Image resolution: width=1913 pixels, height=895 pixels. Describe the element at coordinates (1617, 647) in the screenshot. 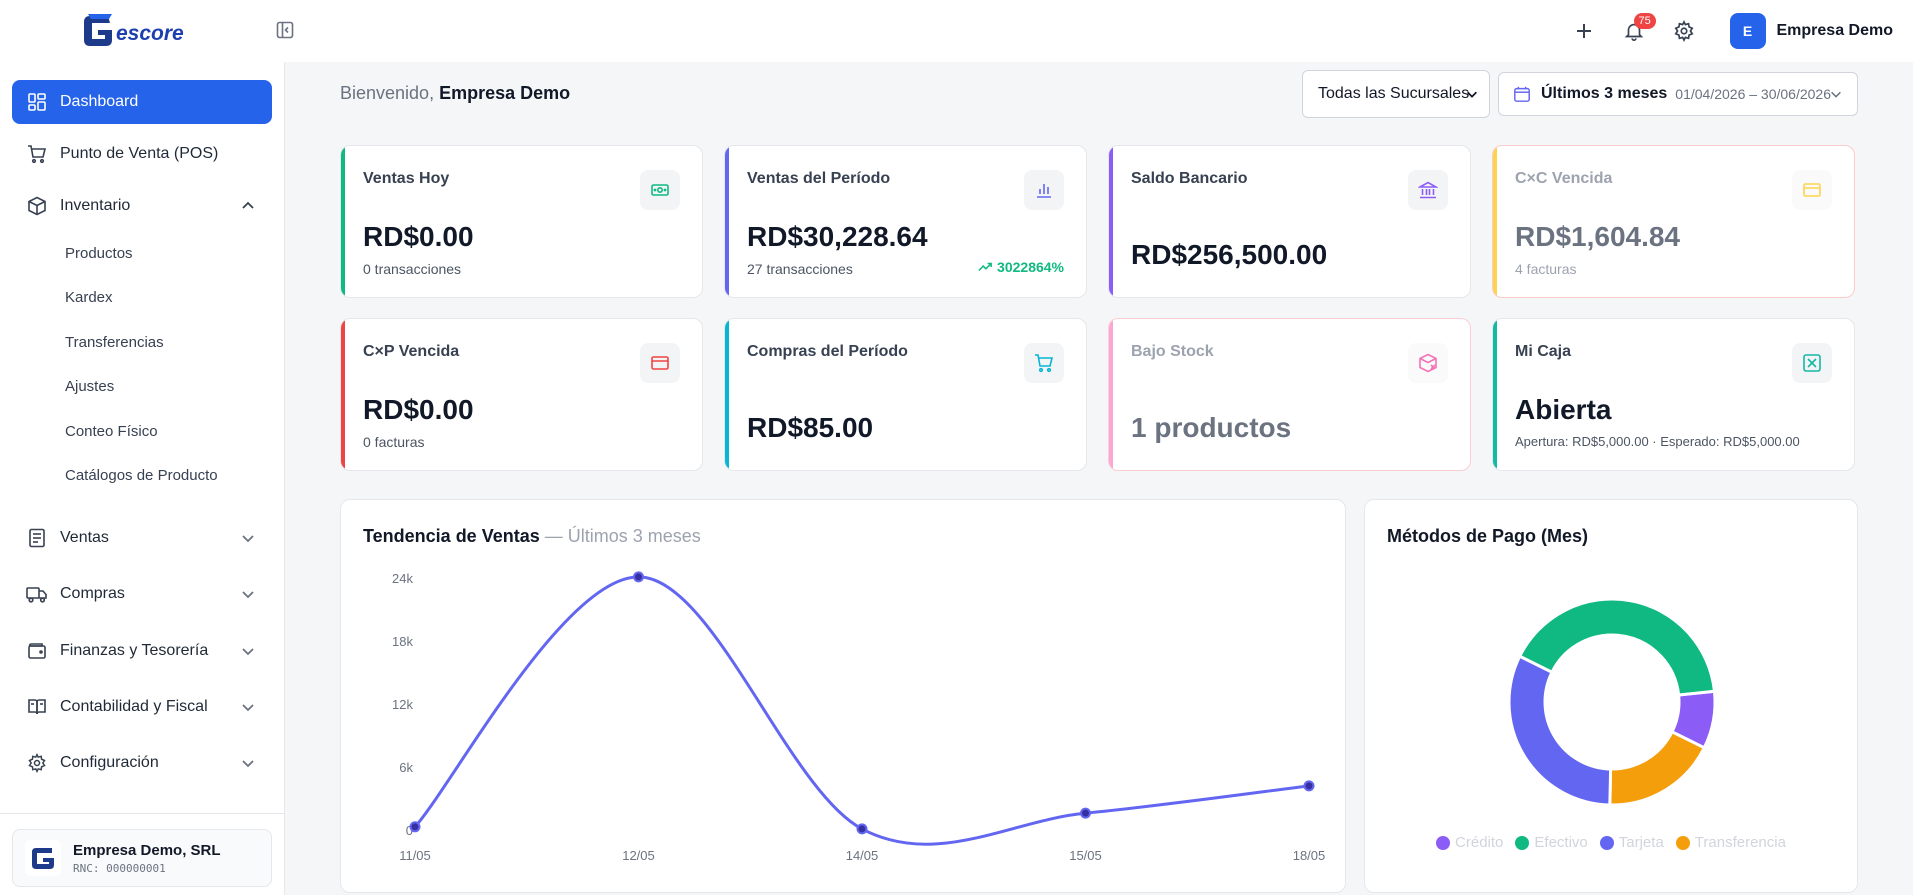

I see `pie-slice-efectivo` at that location.